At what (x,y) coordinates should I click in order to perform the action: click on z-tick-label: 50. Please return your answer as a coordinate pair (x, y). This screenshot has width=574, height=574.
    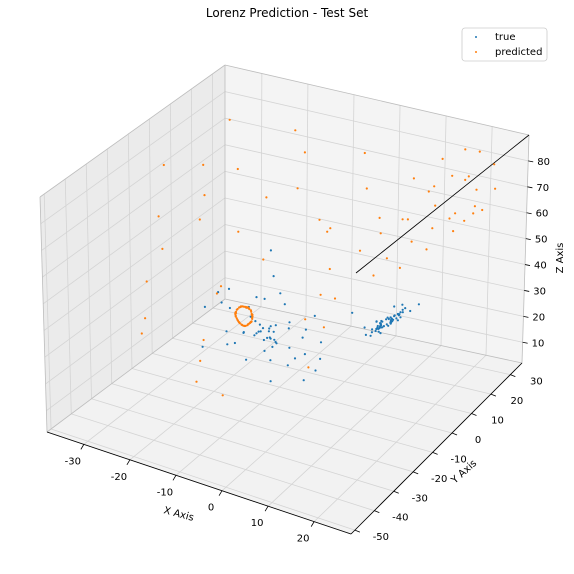
    Looking at the image, I should click on (541, 240).